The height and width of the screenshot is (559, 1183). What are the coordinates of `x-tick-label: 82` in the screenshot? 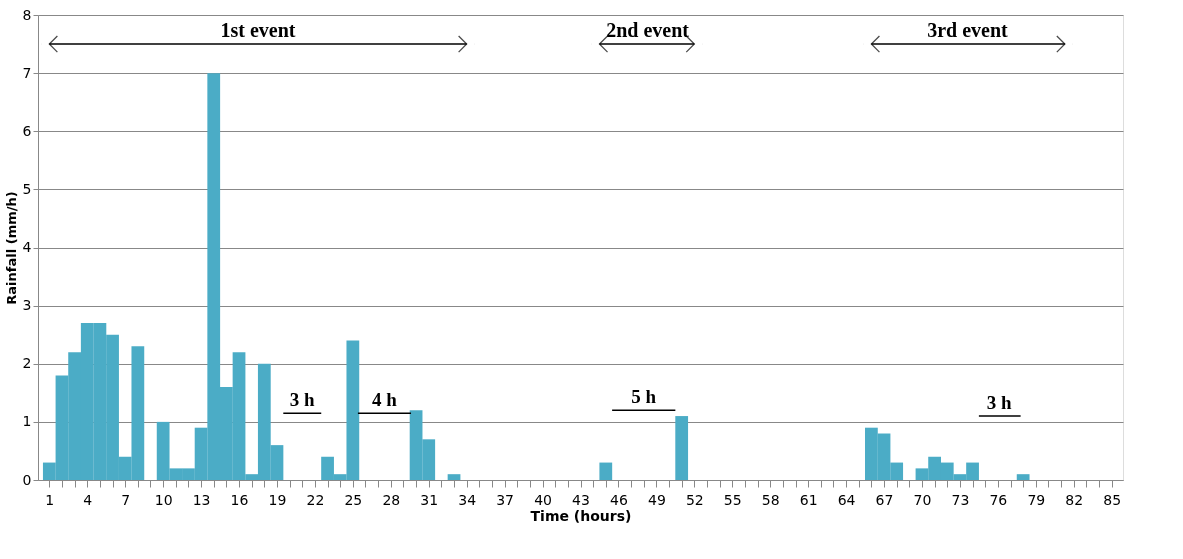 It's located at (1074, 499).